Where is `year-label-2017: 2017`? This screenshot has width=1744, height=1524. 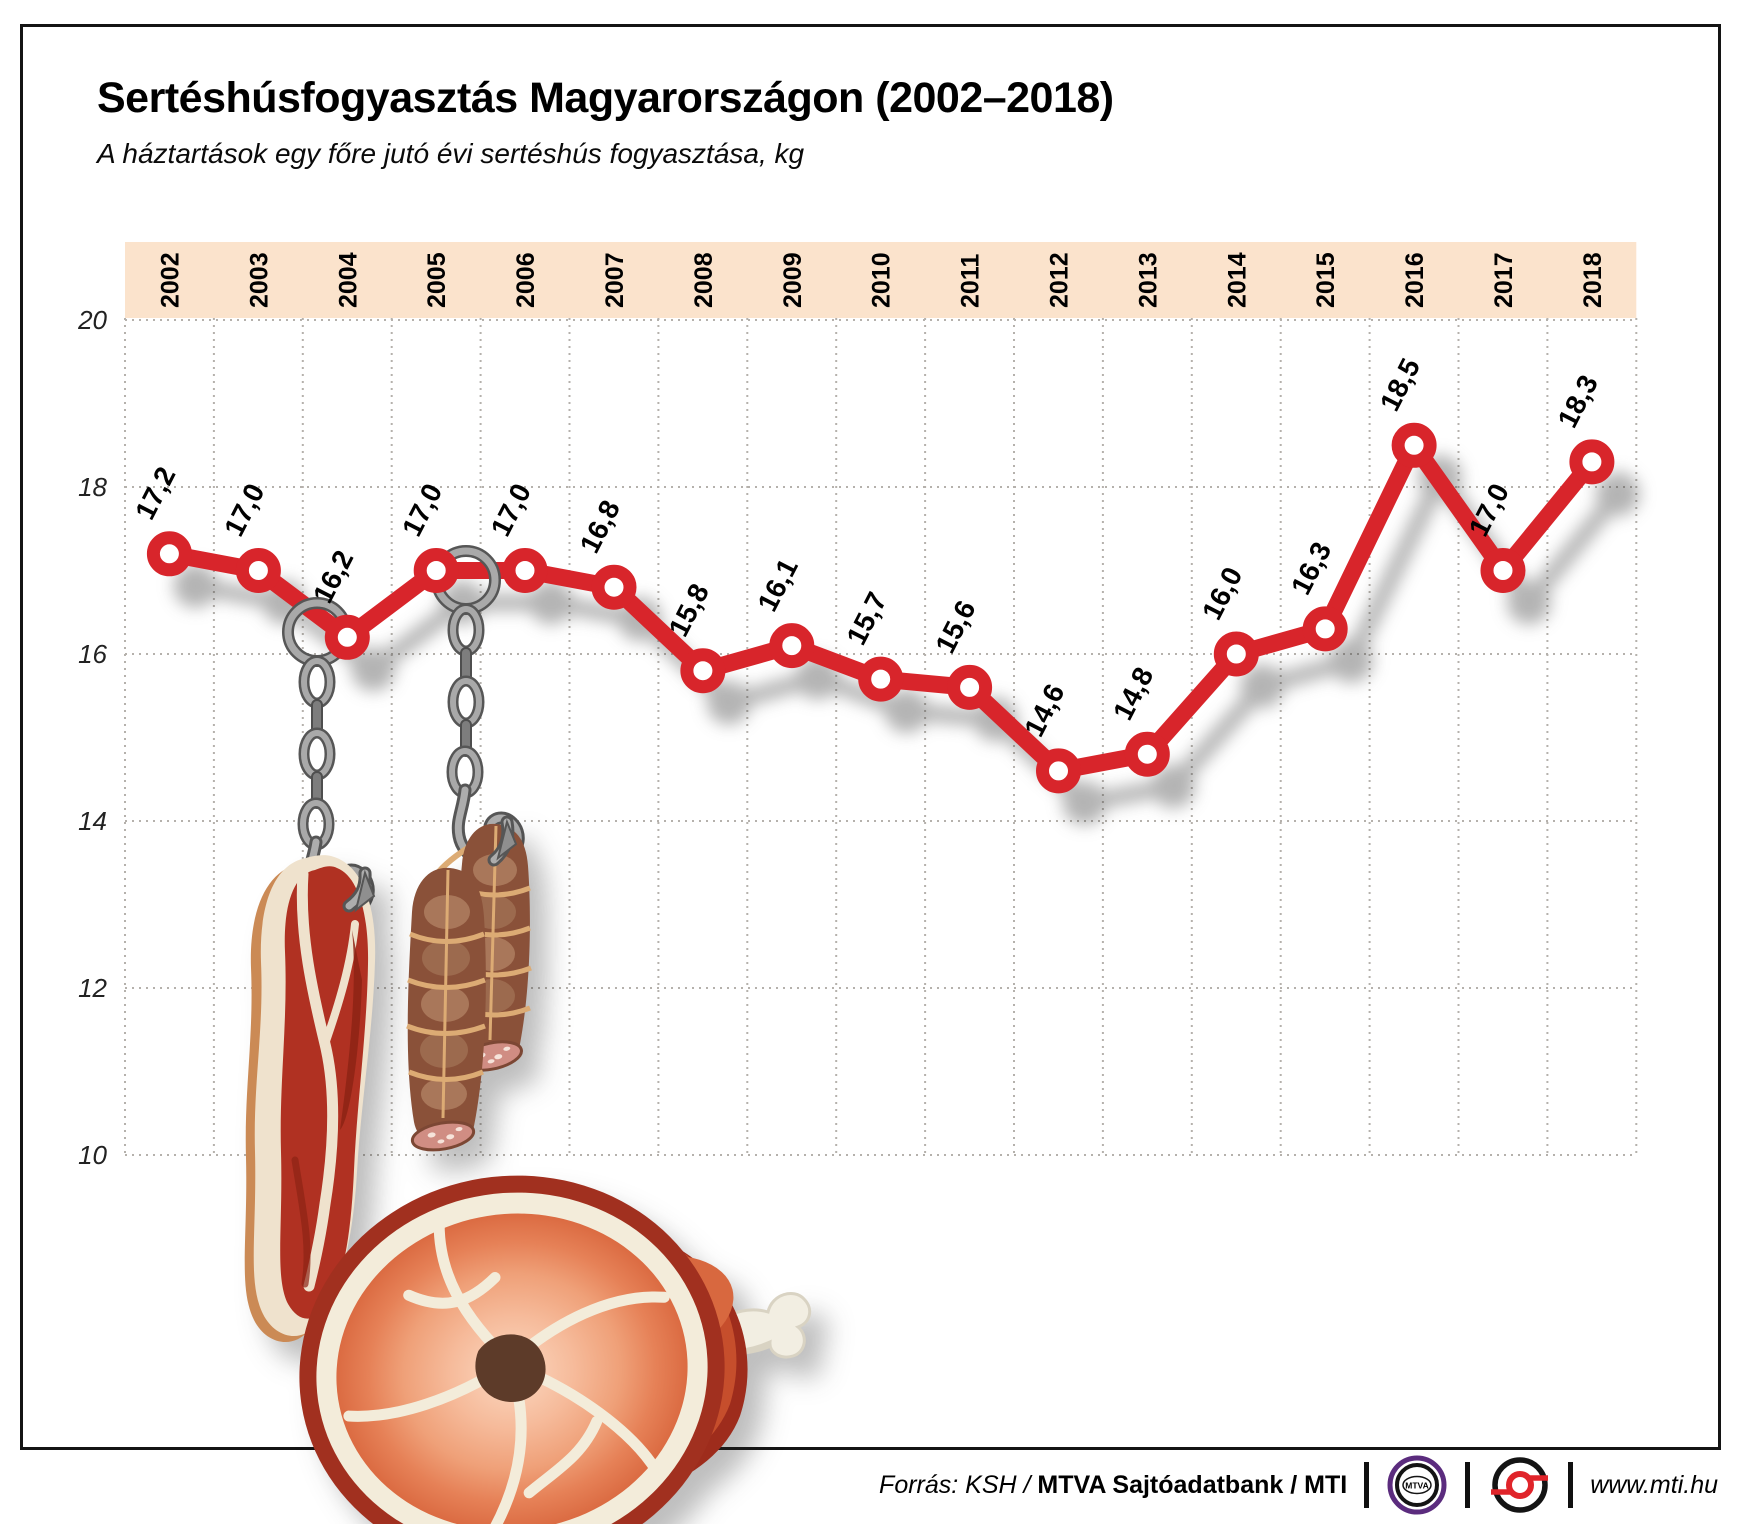 year-label-2017: 2017 is located at coordinates (1504, 280).